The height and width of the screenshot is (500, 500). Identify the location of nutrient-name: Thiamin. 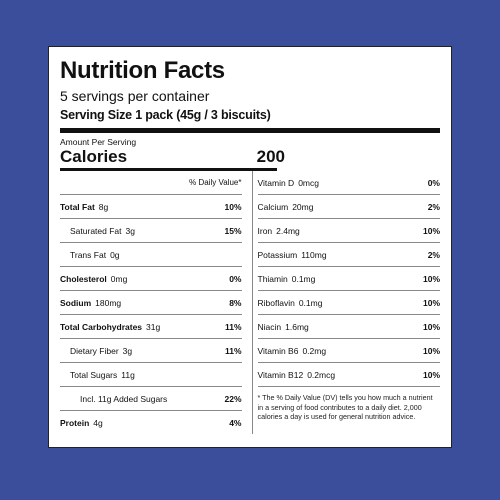
(272, 278).